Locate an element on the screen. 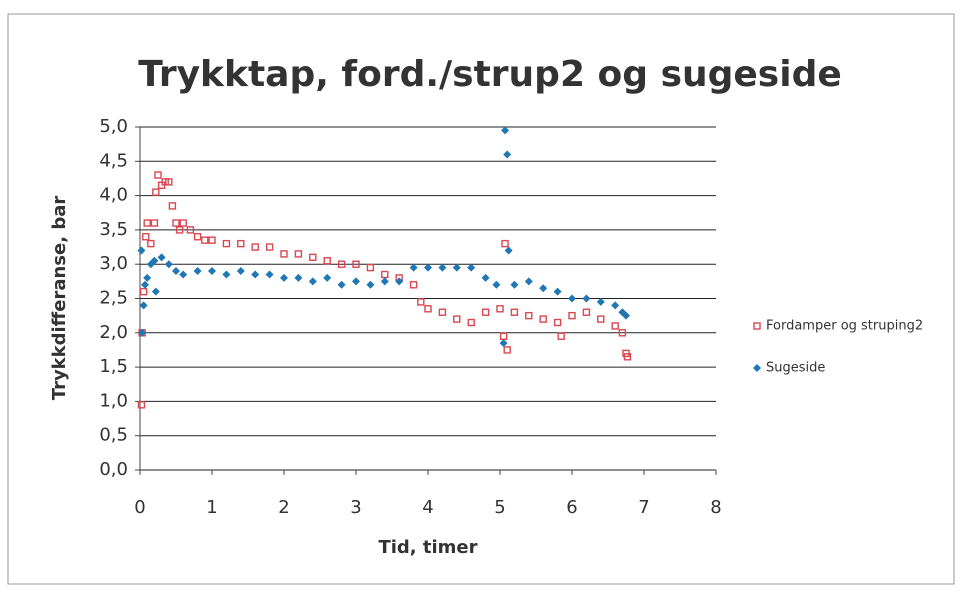 This screenshot has height=597, width=963. chart-title: Trykktap, ford./strup2 og sugeside is located at coordinates (490, 74).